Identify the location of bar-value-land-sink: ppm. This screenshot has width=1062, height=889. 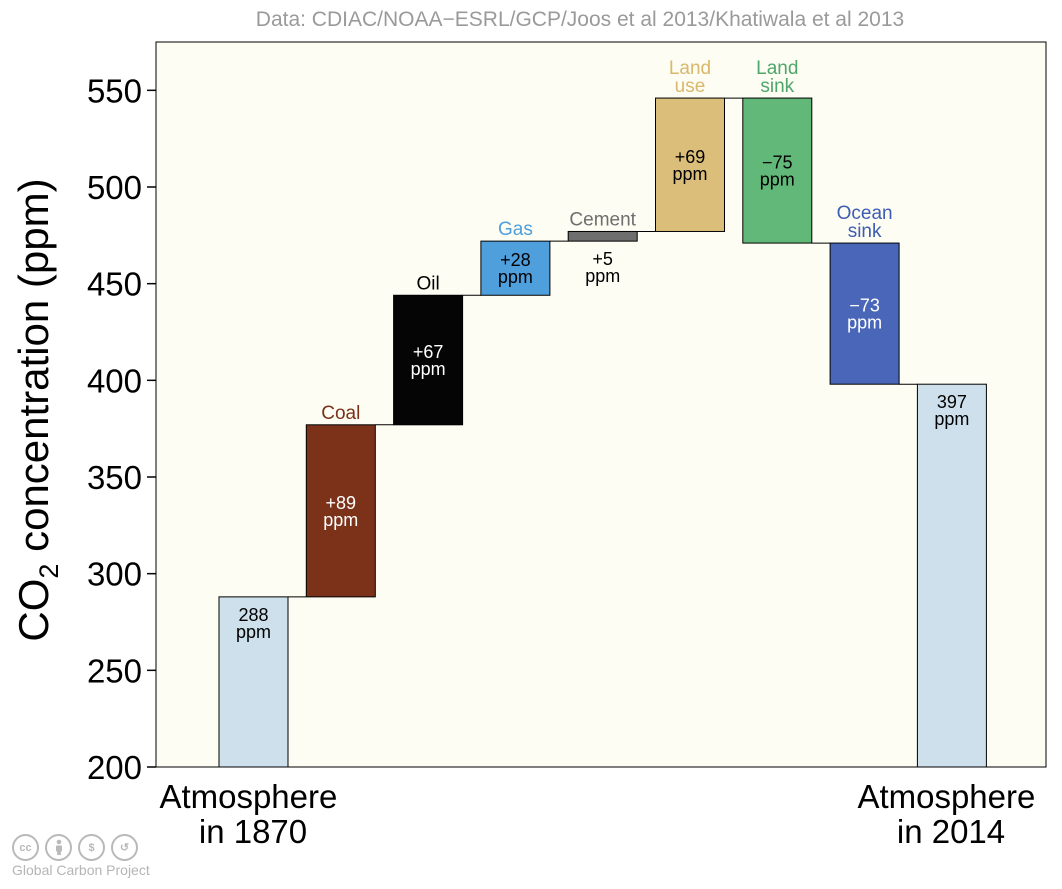
(777, 180).